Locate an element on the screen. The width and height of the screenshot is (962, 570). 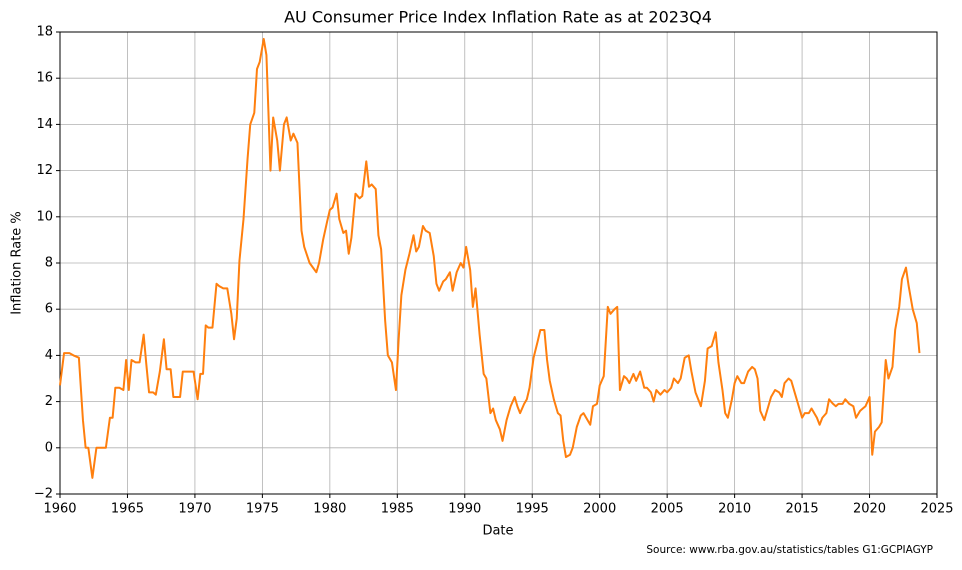
y-tick-label: 0 is located at coordinates (49, 447).